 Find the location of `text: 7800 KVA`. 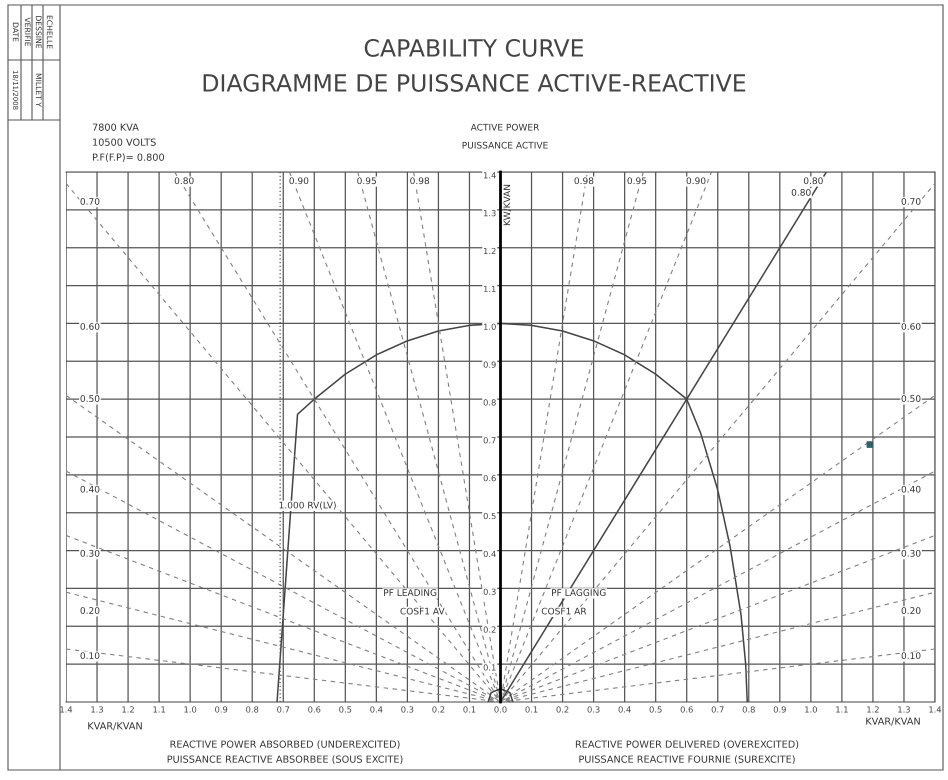

text: 7800 KVA is located at coordinates (115, 127).